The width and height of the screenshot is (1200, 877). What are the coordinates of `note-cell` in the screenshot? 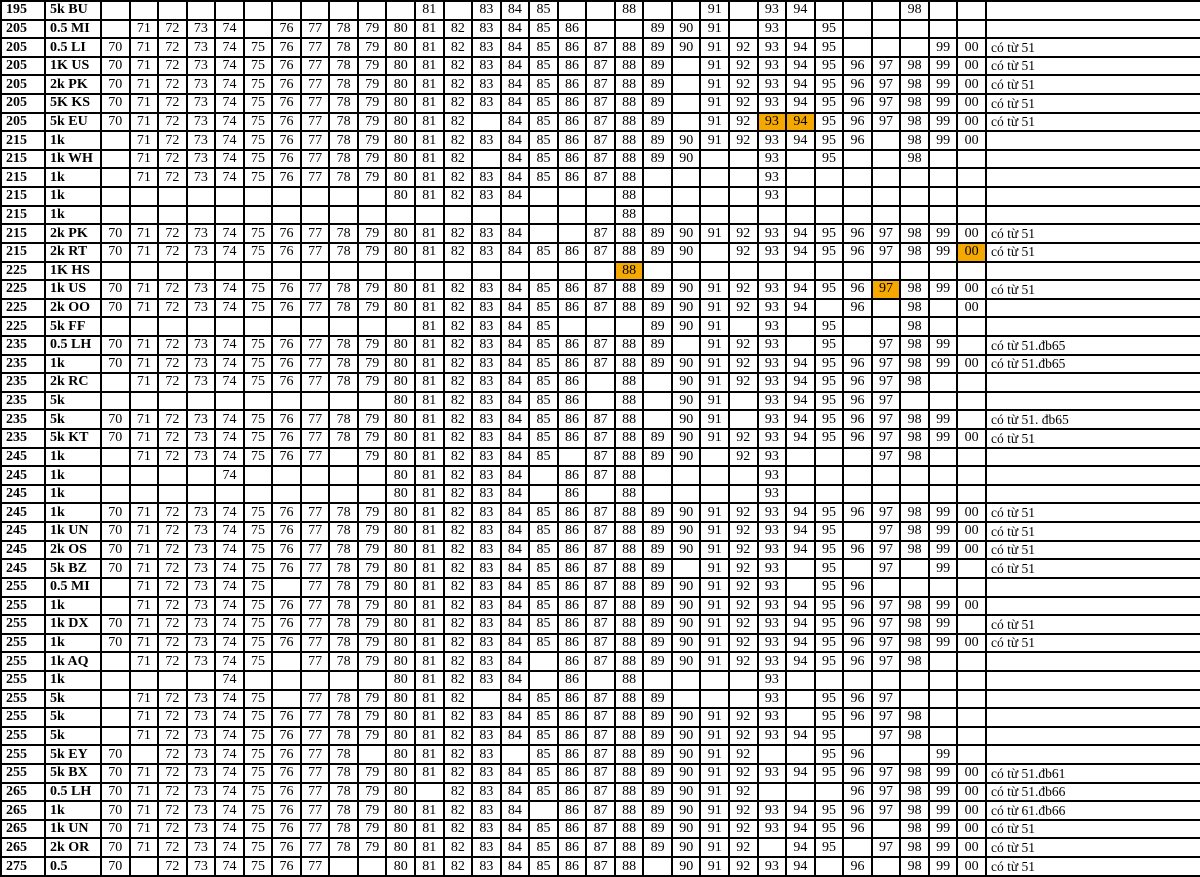 It's located at (1092, 29).